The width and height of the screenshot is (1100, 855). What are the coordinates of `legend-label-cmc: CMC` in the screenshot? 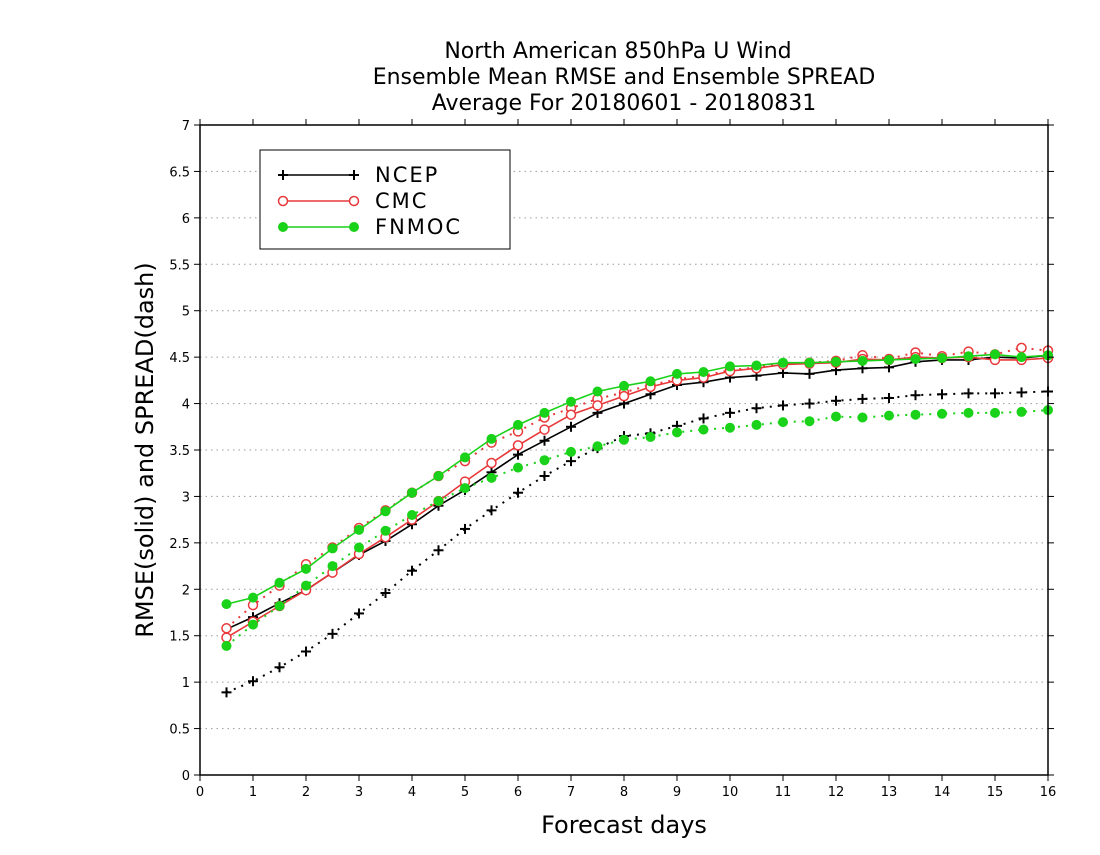 It's located at (401, 201).